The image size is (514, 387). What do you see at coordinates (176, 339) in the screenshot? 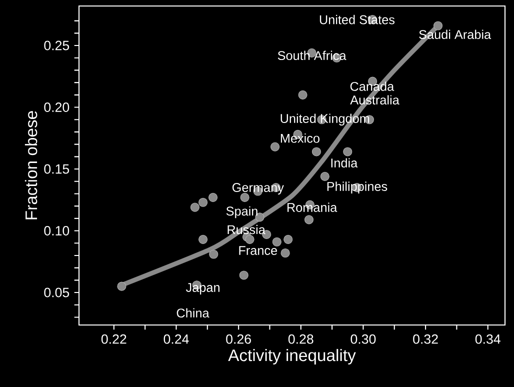
I see `x-tick-label: 0.24` at bounding box center [176, 339].